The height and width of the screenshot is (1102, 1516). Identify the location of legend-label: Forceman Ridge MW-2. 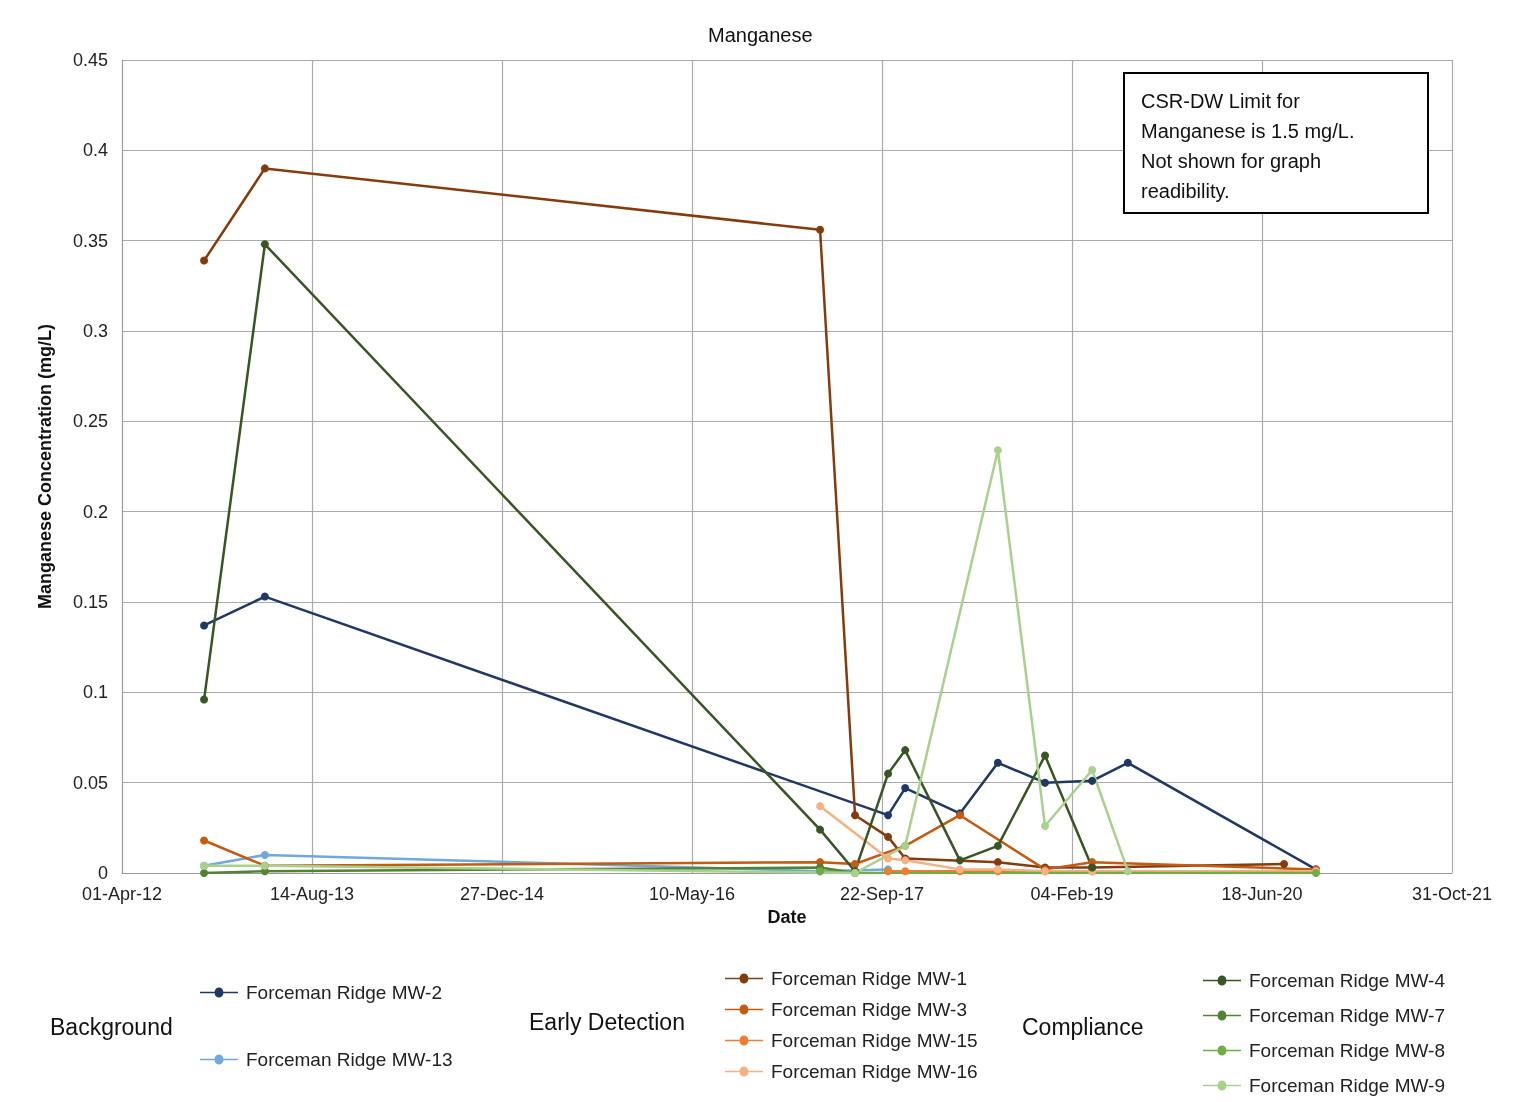
(344, 992).